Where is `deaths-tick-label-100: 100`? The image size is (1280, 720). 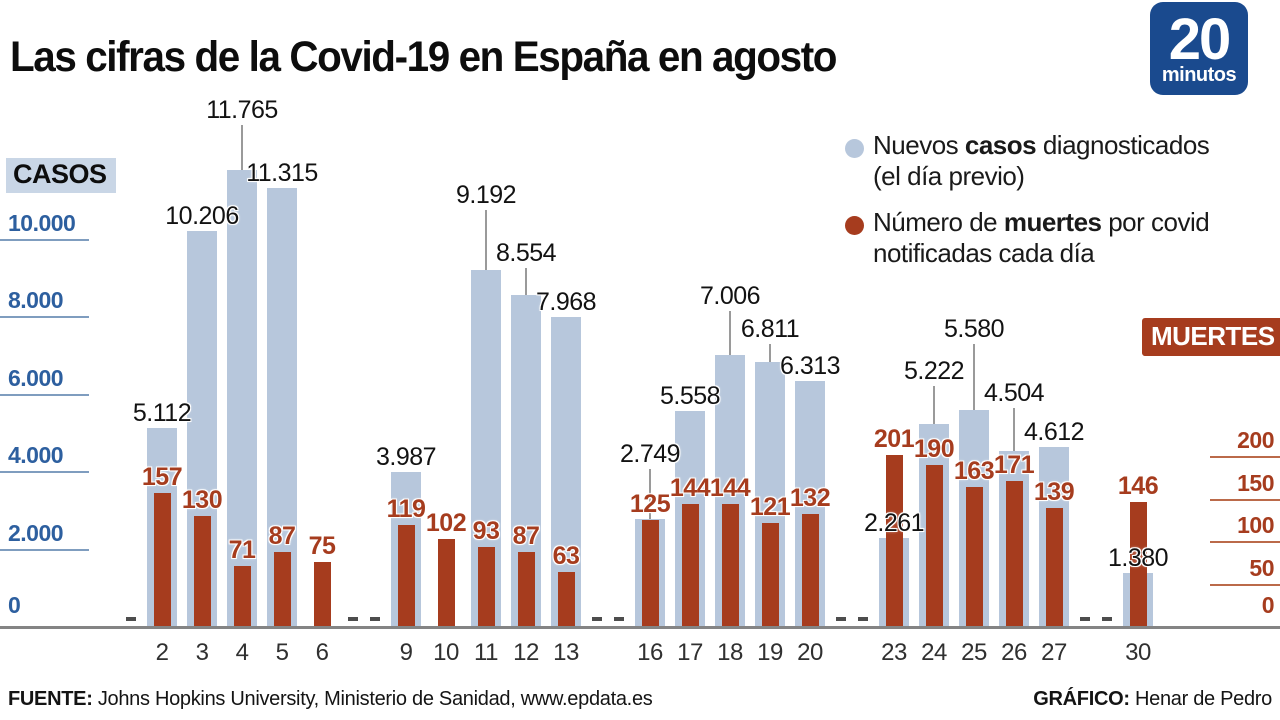
deaths-tick-label-100: 100 is located at coordinates (1255, 525).